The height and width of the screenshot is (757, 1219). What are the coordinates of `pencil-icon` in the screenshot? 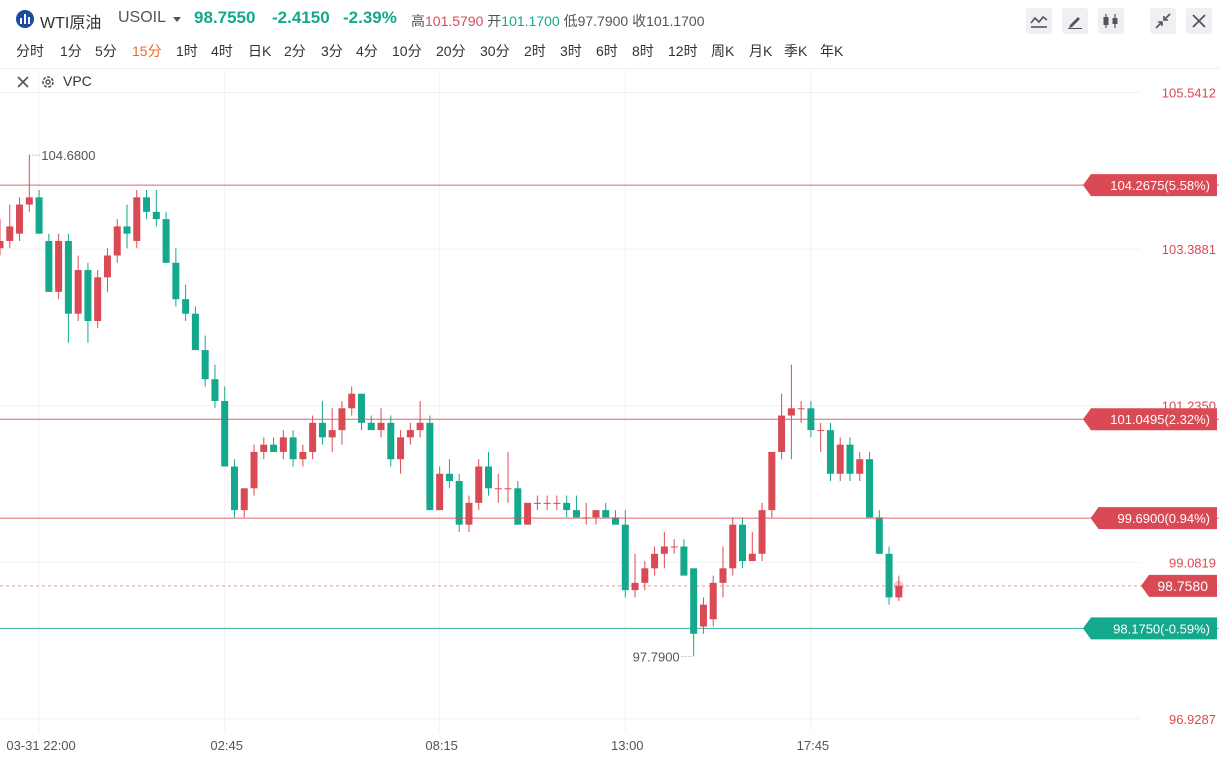 It's located at (1075, 21).